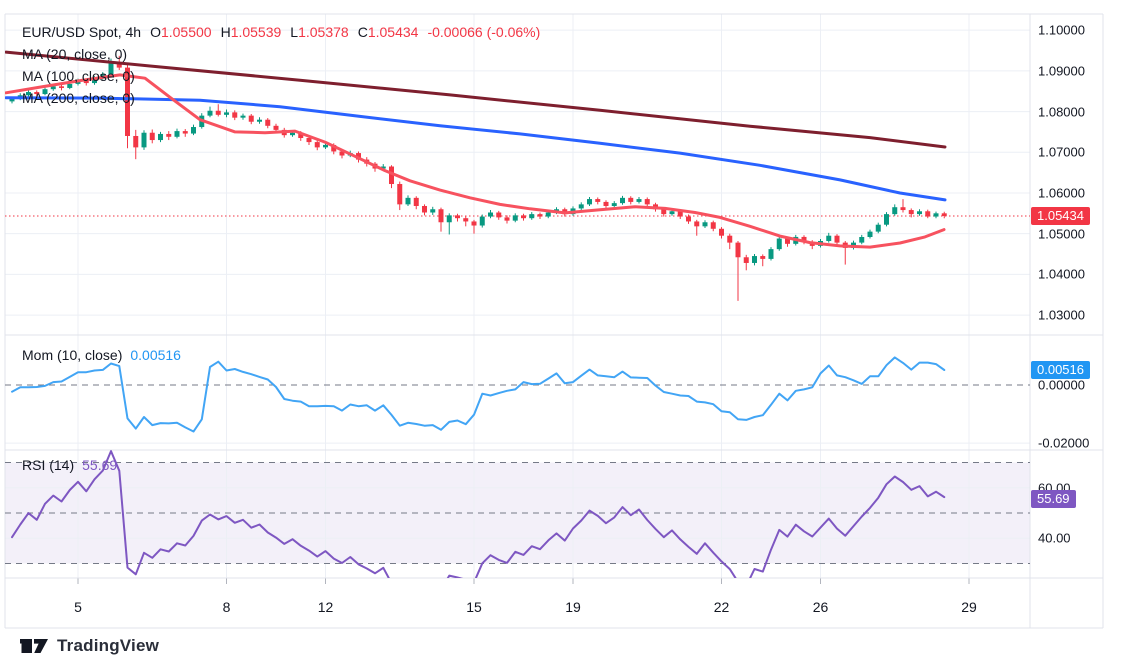 The width and height of the screenshot is (1127, 671). Describe the element at coordinates (1061, 30) in the screenshot. I see `y-axis-label: 1.10000` at that location.